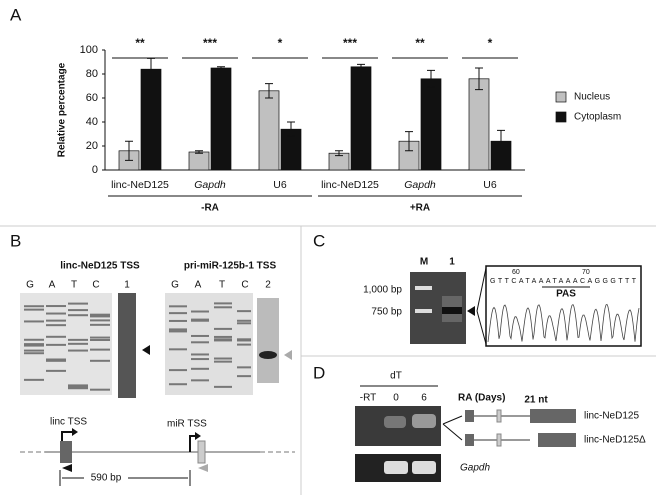 Image resolution: width=656 pixels, height=495 pixels. What do you see at coordinates (386, 312) in the screenshot?
I see `size-marker: 750 bp` at bounding box center [386, 312].